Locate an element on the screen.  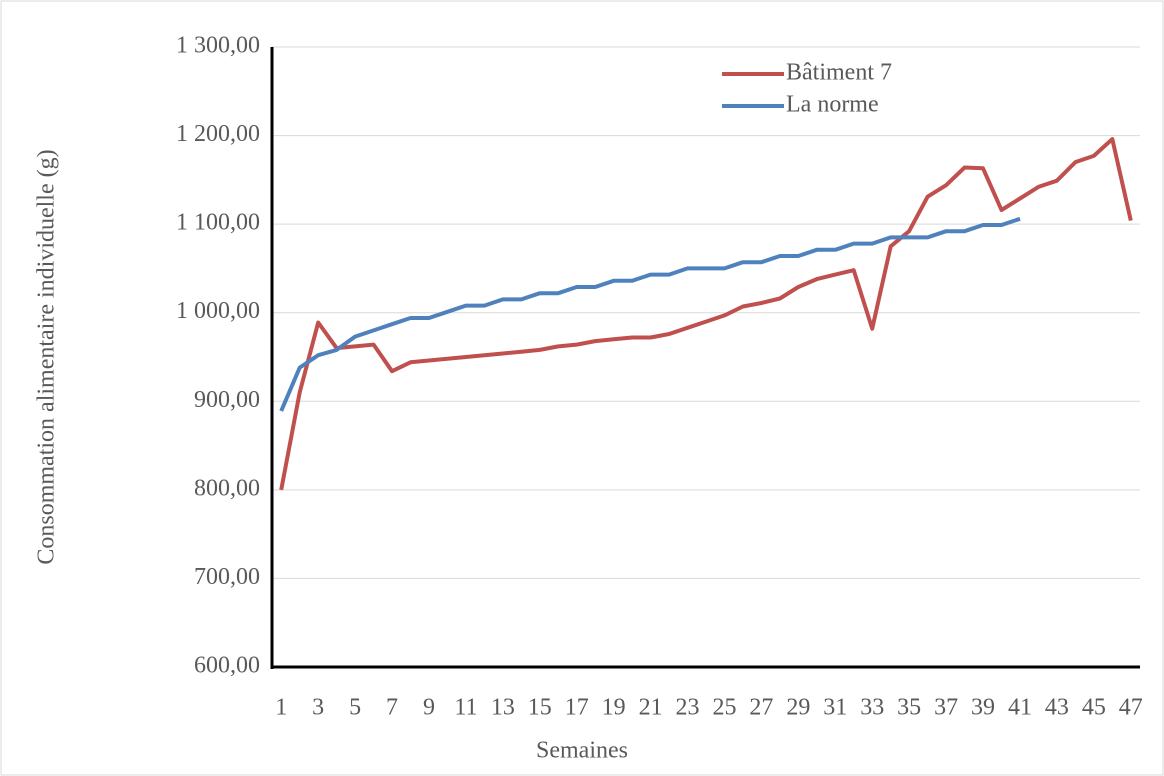
x-tick-label: 25 is located at coordinates (724, 708).